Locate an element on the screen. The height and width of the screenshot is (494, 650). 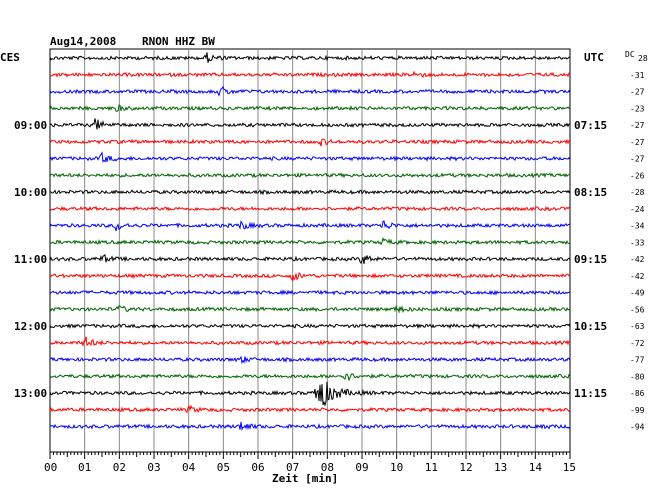
right-time-label: 09:15 is located at coordinates (590, 259).